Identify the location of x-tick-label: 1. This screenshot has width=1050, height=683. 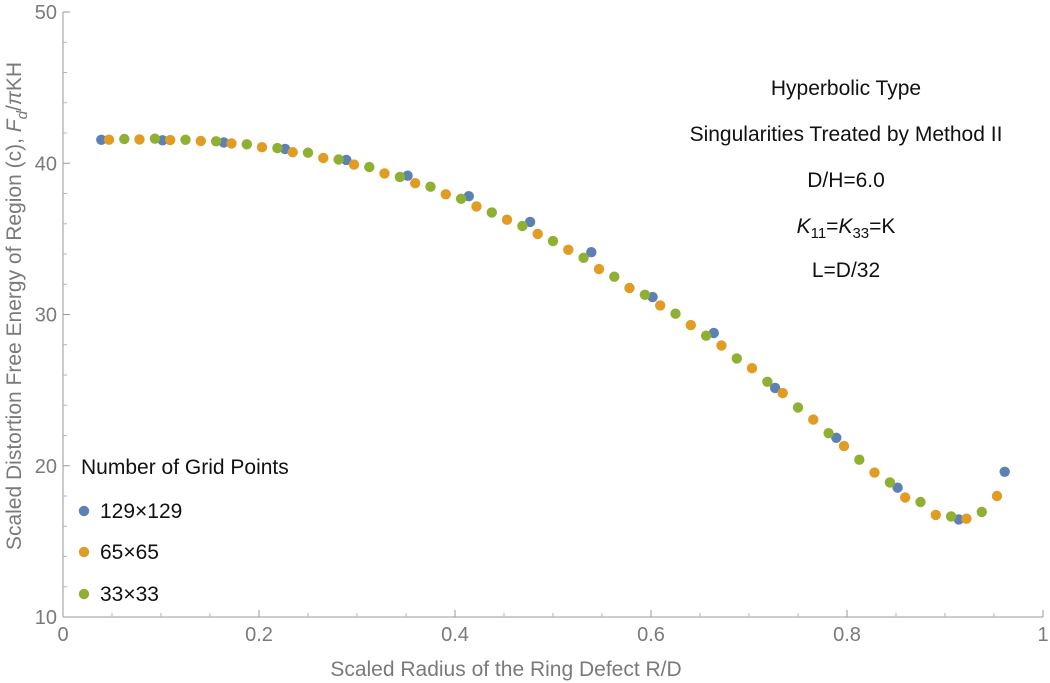
(1042, 635).